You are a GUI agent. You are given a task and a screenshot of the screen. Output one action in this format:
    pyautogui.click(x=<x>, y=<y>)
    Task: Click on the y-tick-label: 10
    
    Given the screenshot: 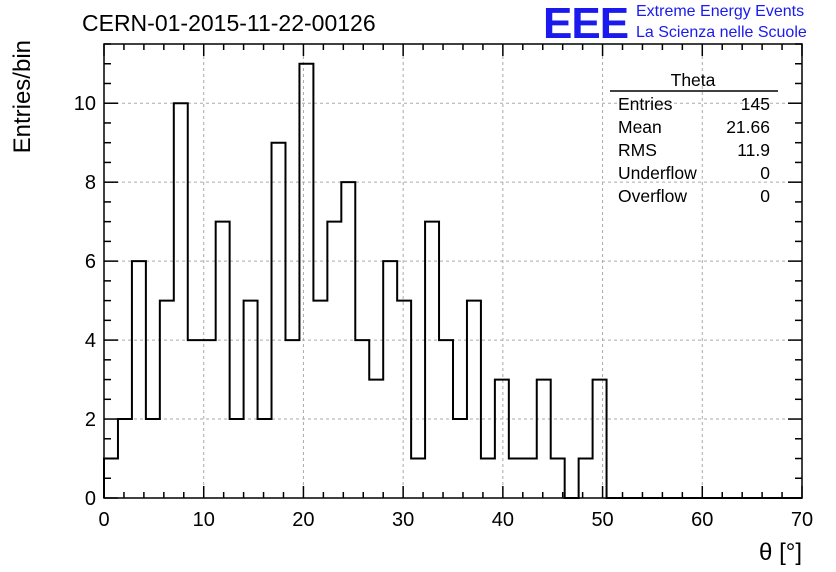 What is the action you would take?
    pyautogui.click(x=85, y=104)
    